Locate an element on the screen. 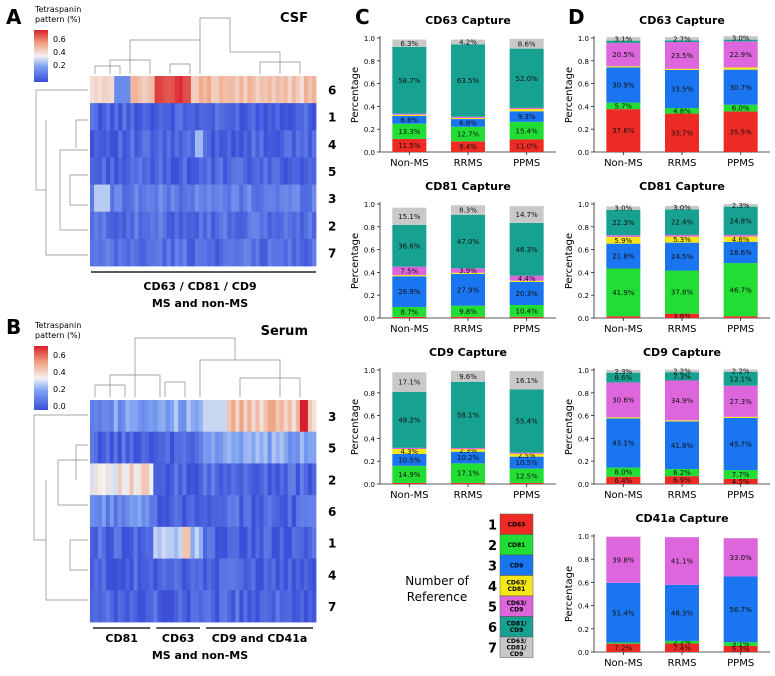 The width and height of the screenshot is (775, 676). data-label: 47.0% is located at coordinates (468, 242).